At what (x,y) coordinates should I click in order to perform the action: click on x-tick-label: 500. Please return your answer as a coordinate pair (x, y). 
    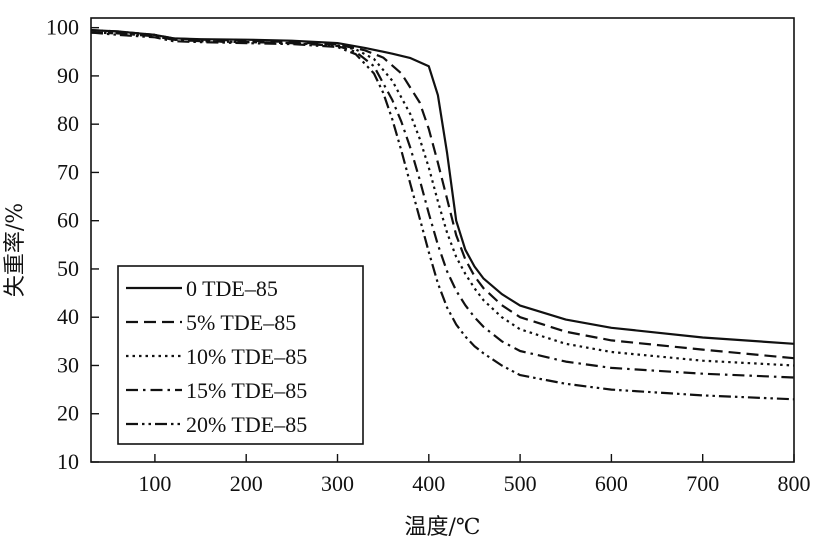
    Looking at the image, I should click on (520, 483).